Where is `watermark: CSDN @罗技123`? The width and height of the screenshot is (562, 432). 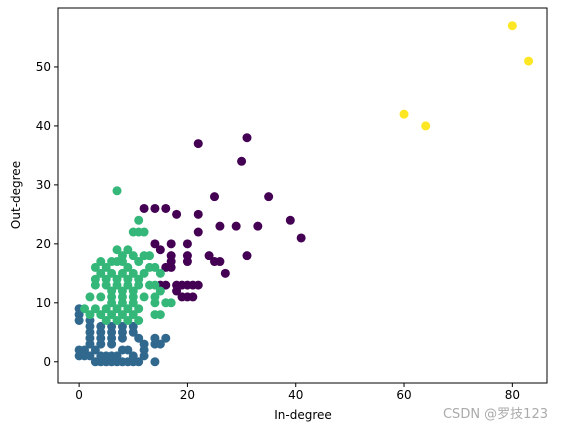 watermark: CSDN @罗技123 is located at coordinates (495, 414).